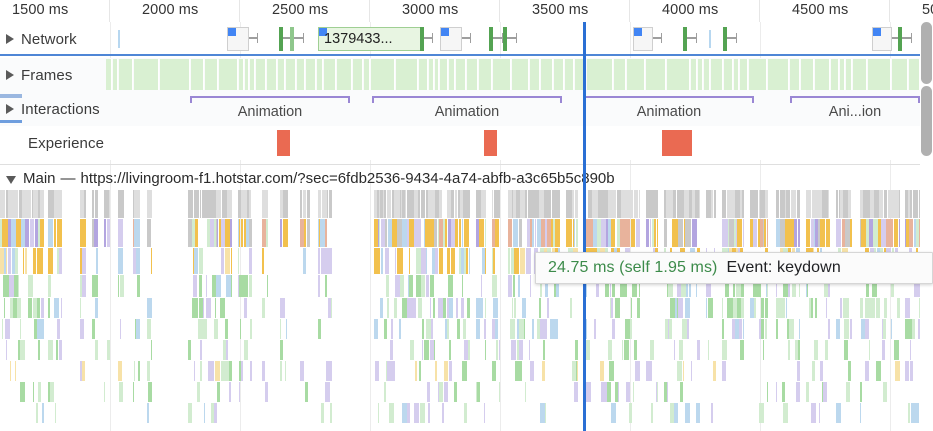 This screenshot has width=933, height=431. What do you see at coordinates (283, 143) in the screenshot?
I see `layout-shift-marker` at bounding box center [283, 143].